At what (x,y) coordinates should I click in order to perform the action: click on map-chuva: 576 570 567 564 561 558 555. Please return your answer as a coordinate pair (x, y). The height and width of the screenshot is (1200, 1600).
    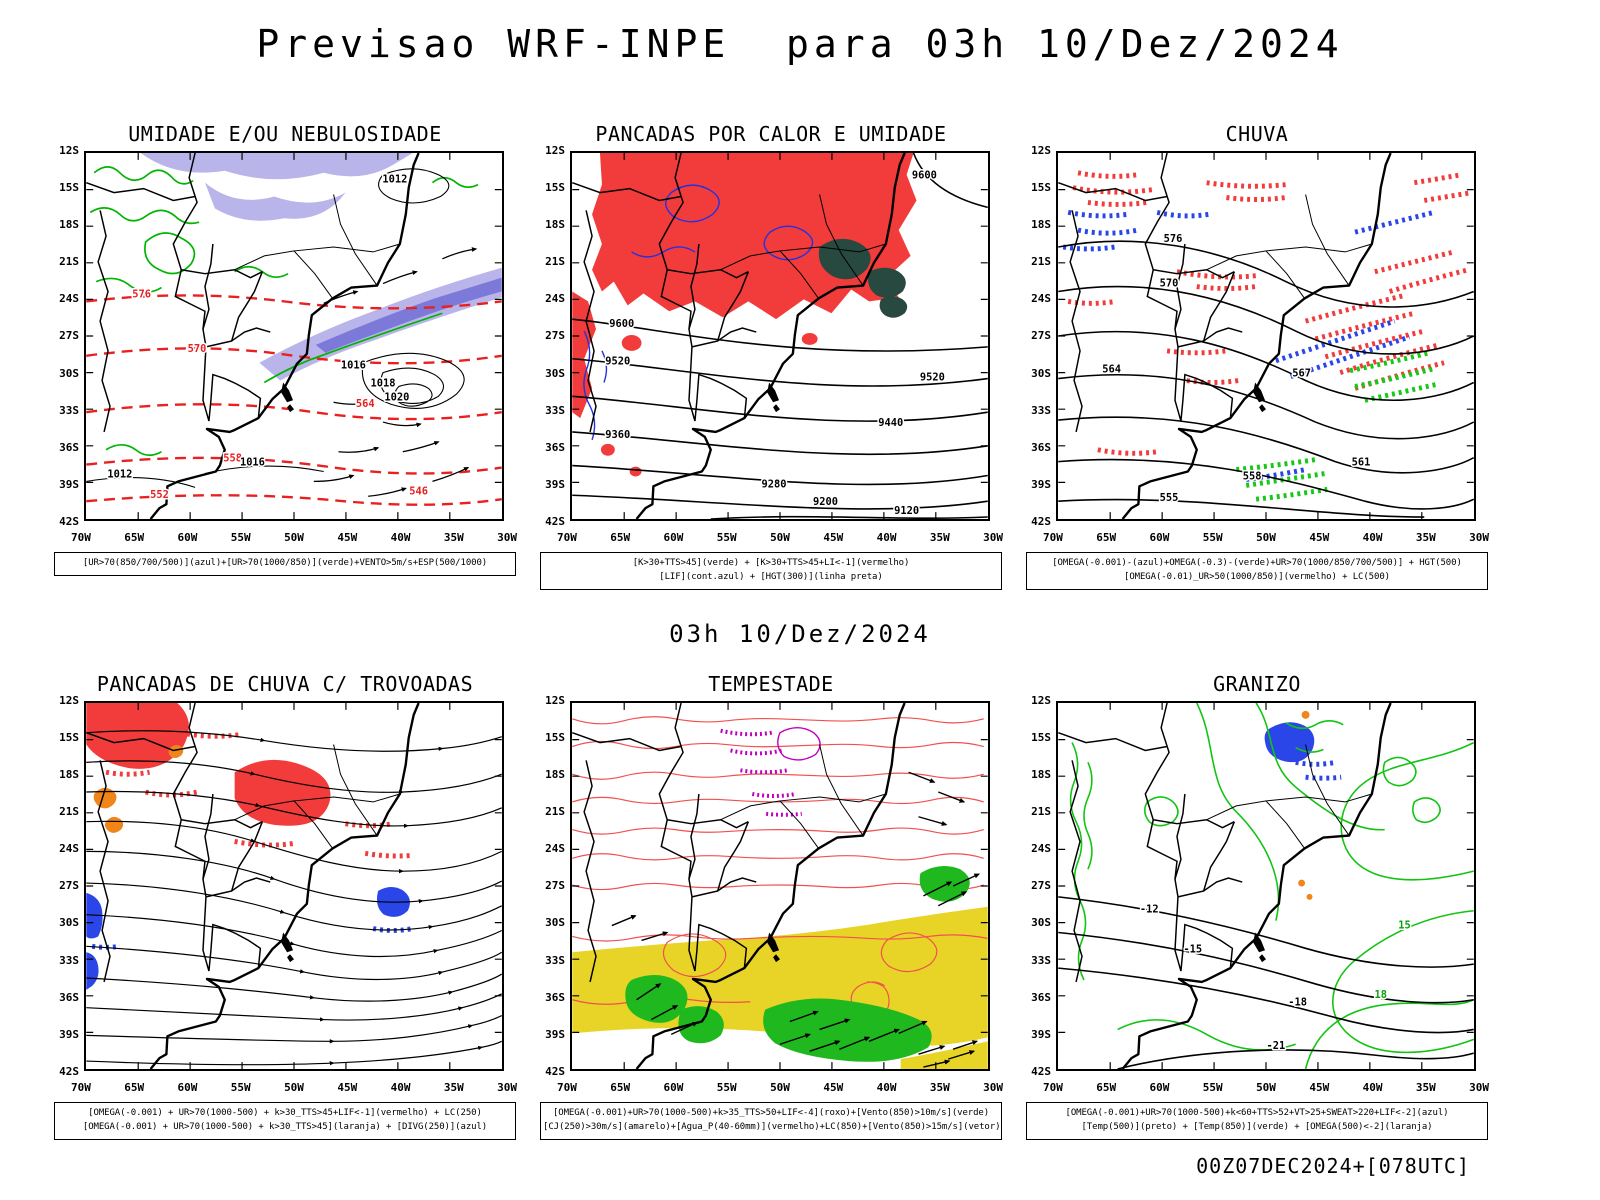
    Looking at the image, I should click on (1266, 336).